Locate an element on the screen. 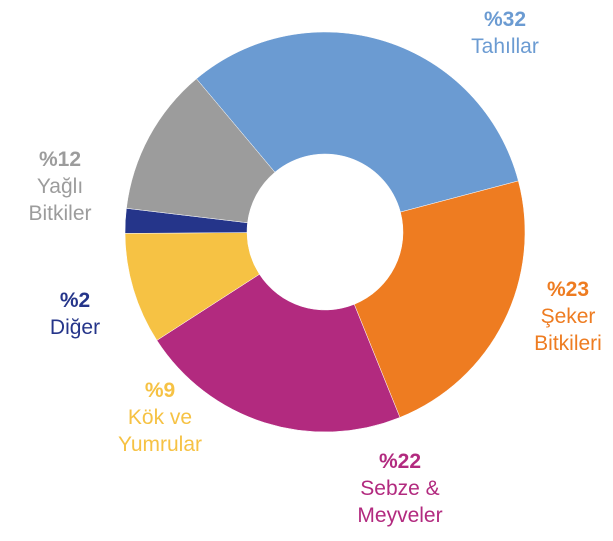 The image size is (613, 541). value-label: %9 is located at coordinates (160, 390).